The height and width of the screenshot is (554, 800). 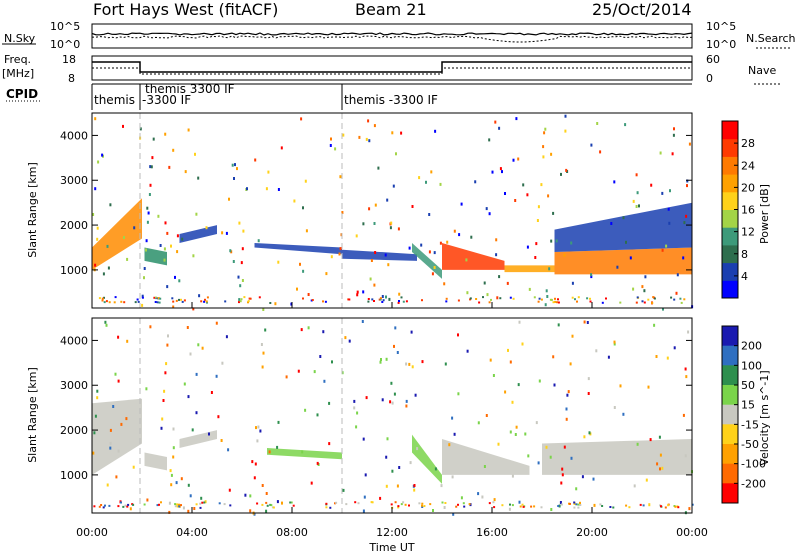 I want to click on power-colorbar-label: Power [dB], so click(x=764, y=214).